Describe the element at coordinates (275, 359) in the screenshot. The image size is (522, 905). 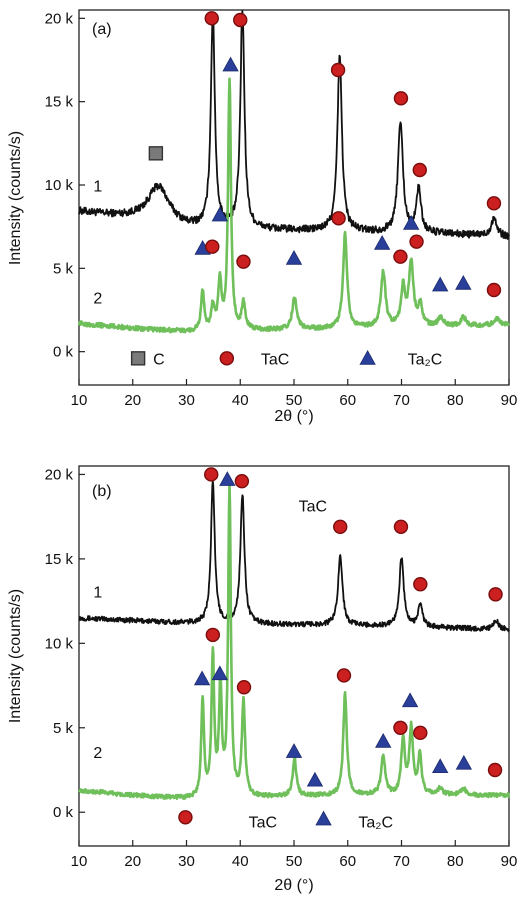
I see `legend-label: TaC` at that location.